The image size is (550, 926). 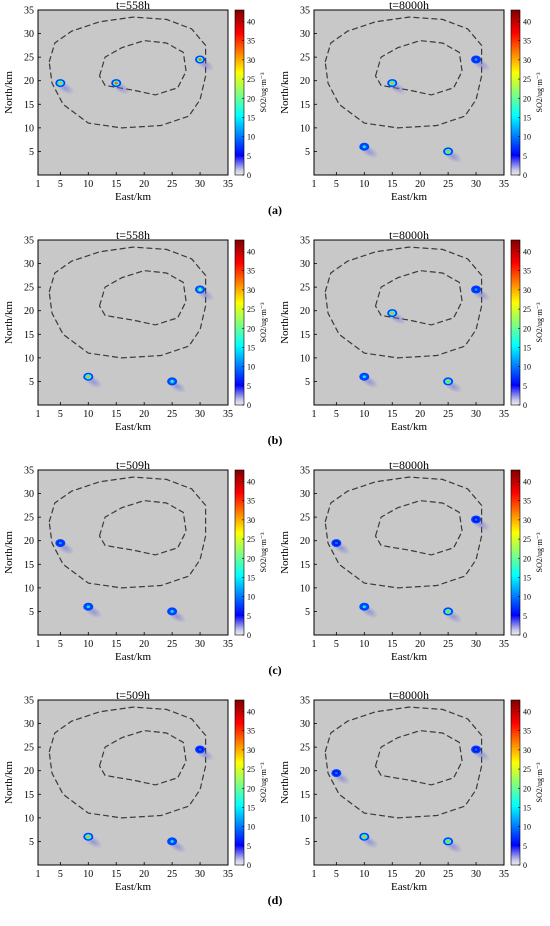 What do you see at coordinates (307, 842) in the screenshot?
I see `y-tick-label: 5` at bounding box center [307, 842].